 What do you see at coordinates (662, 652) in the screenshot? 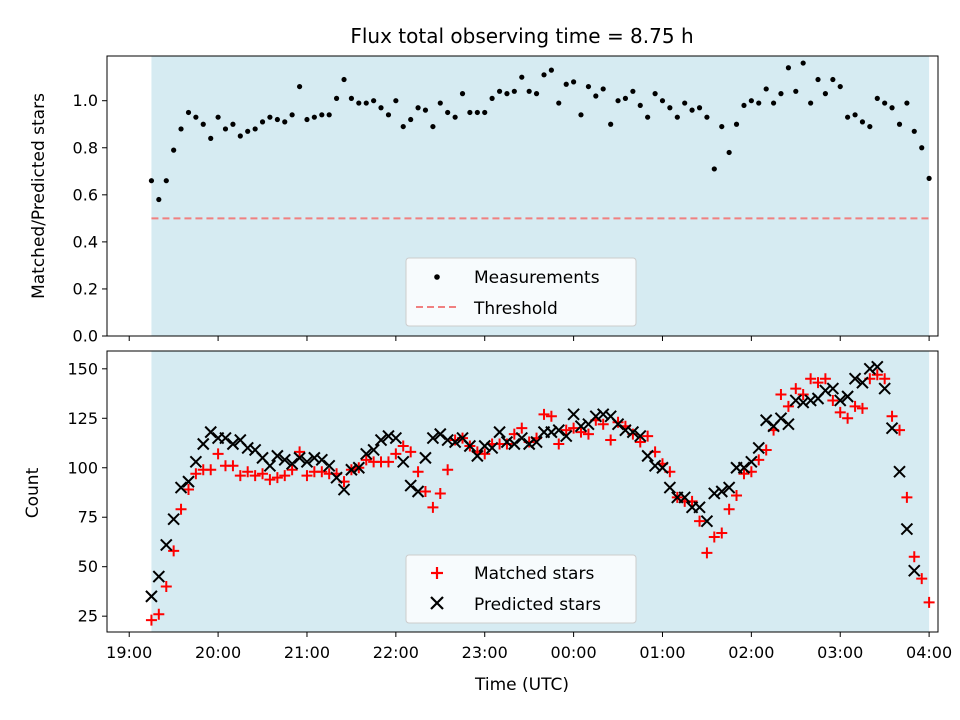
I see `count-x-tick-label: 01:00` at bounding box center [662, 652].